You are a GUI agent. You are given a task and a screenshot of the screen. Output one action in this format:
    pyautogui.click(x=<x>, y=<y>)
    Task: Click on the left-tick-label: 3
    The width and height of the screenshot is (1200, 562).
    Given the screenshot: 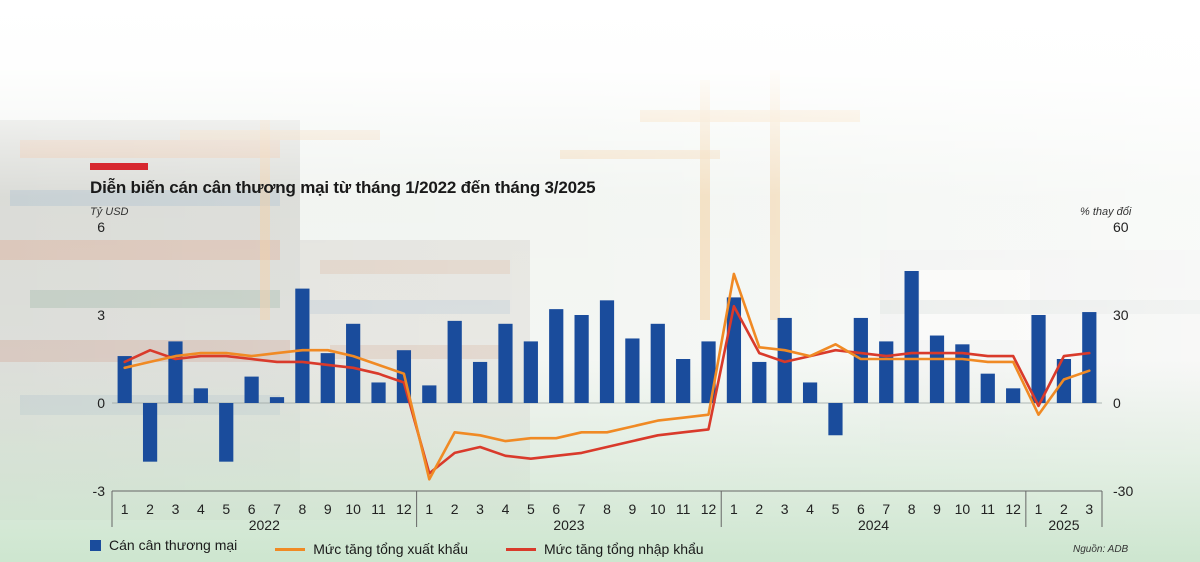 What is the action you would take?
    pyautogui.click(x=101, y=315)
    